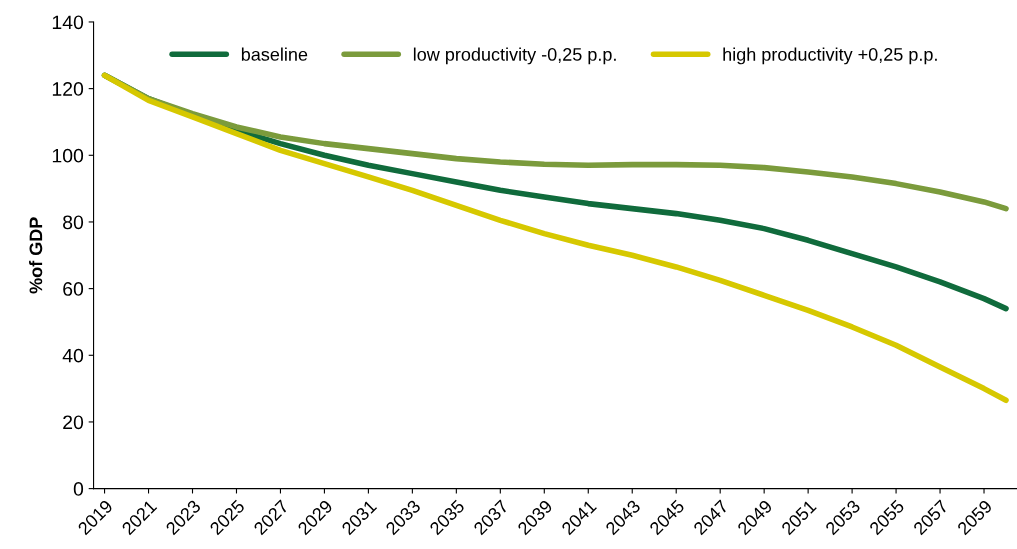 Image resolution: width=1017 pixels, height=549 pixels. Describe the element at coordinates (68, 89) in the screenshot. I see `y-tick-label: 120` at that location.